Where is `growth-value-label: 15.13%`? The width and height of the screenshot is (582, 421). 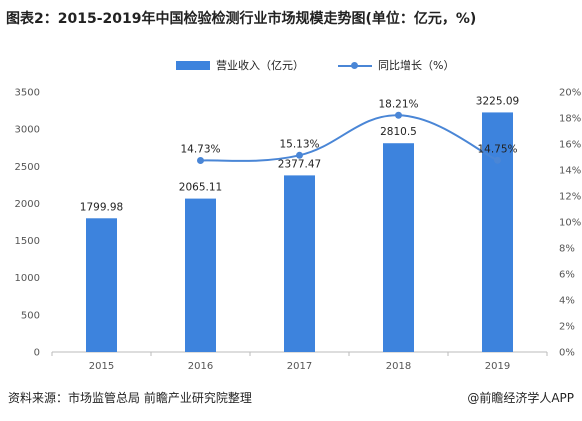 growth-value-label: 15.13% is located at coordinates (299, 144).